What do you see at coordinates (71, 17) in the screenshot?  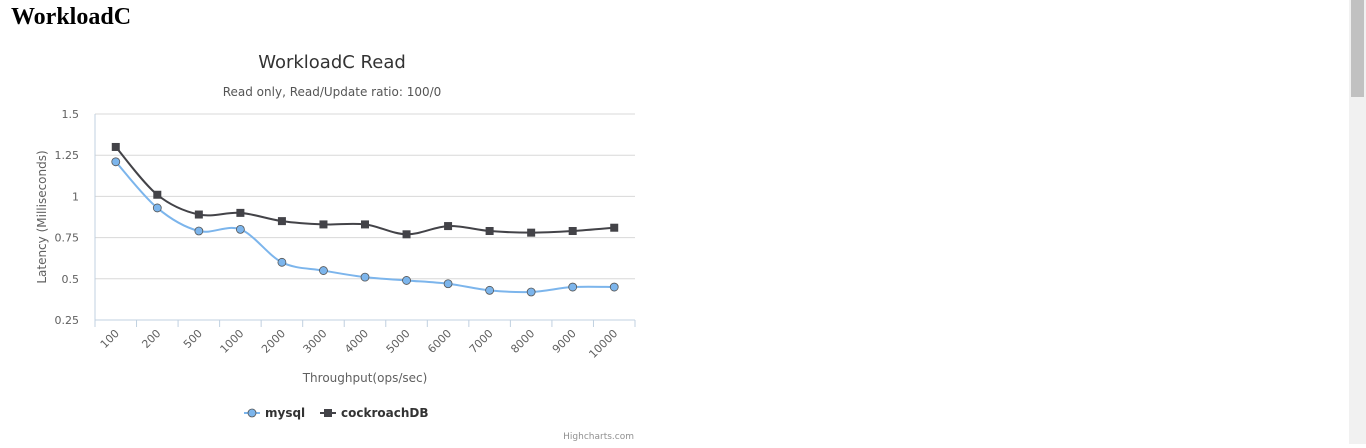 I see `page-heading: WorkloadC` at bounding box center [71, 17].